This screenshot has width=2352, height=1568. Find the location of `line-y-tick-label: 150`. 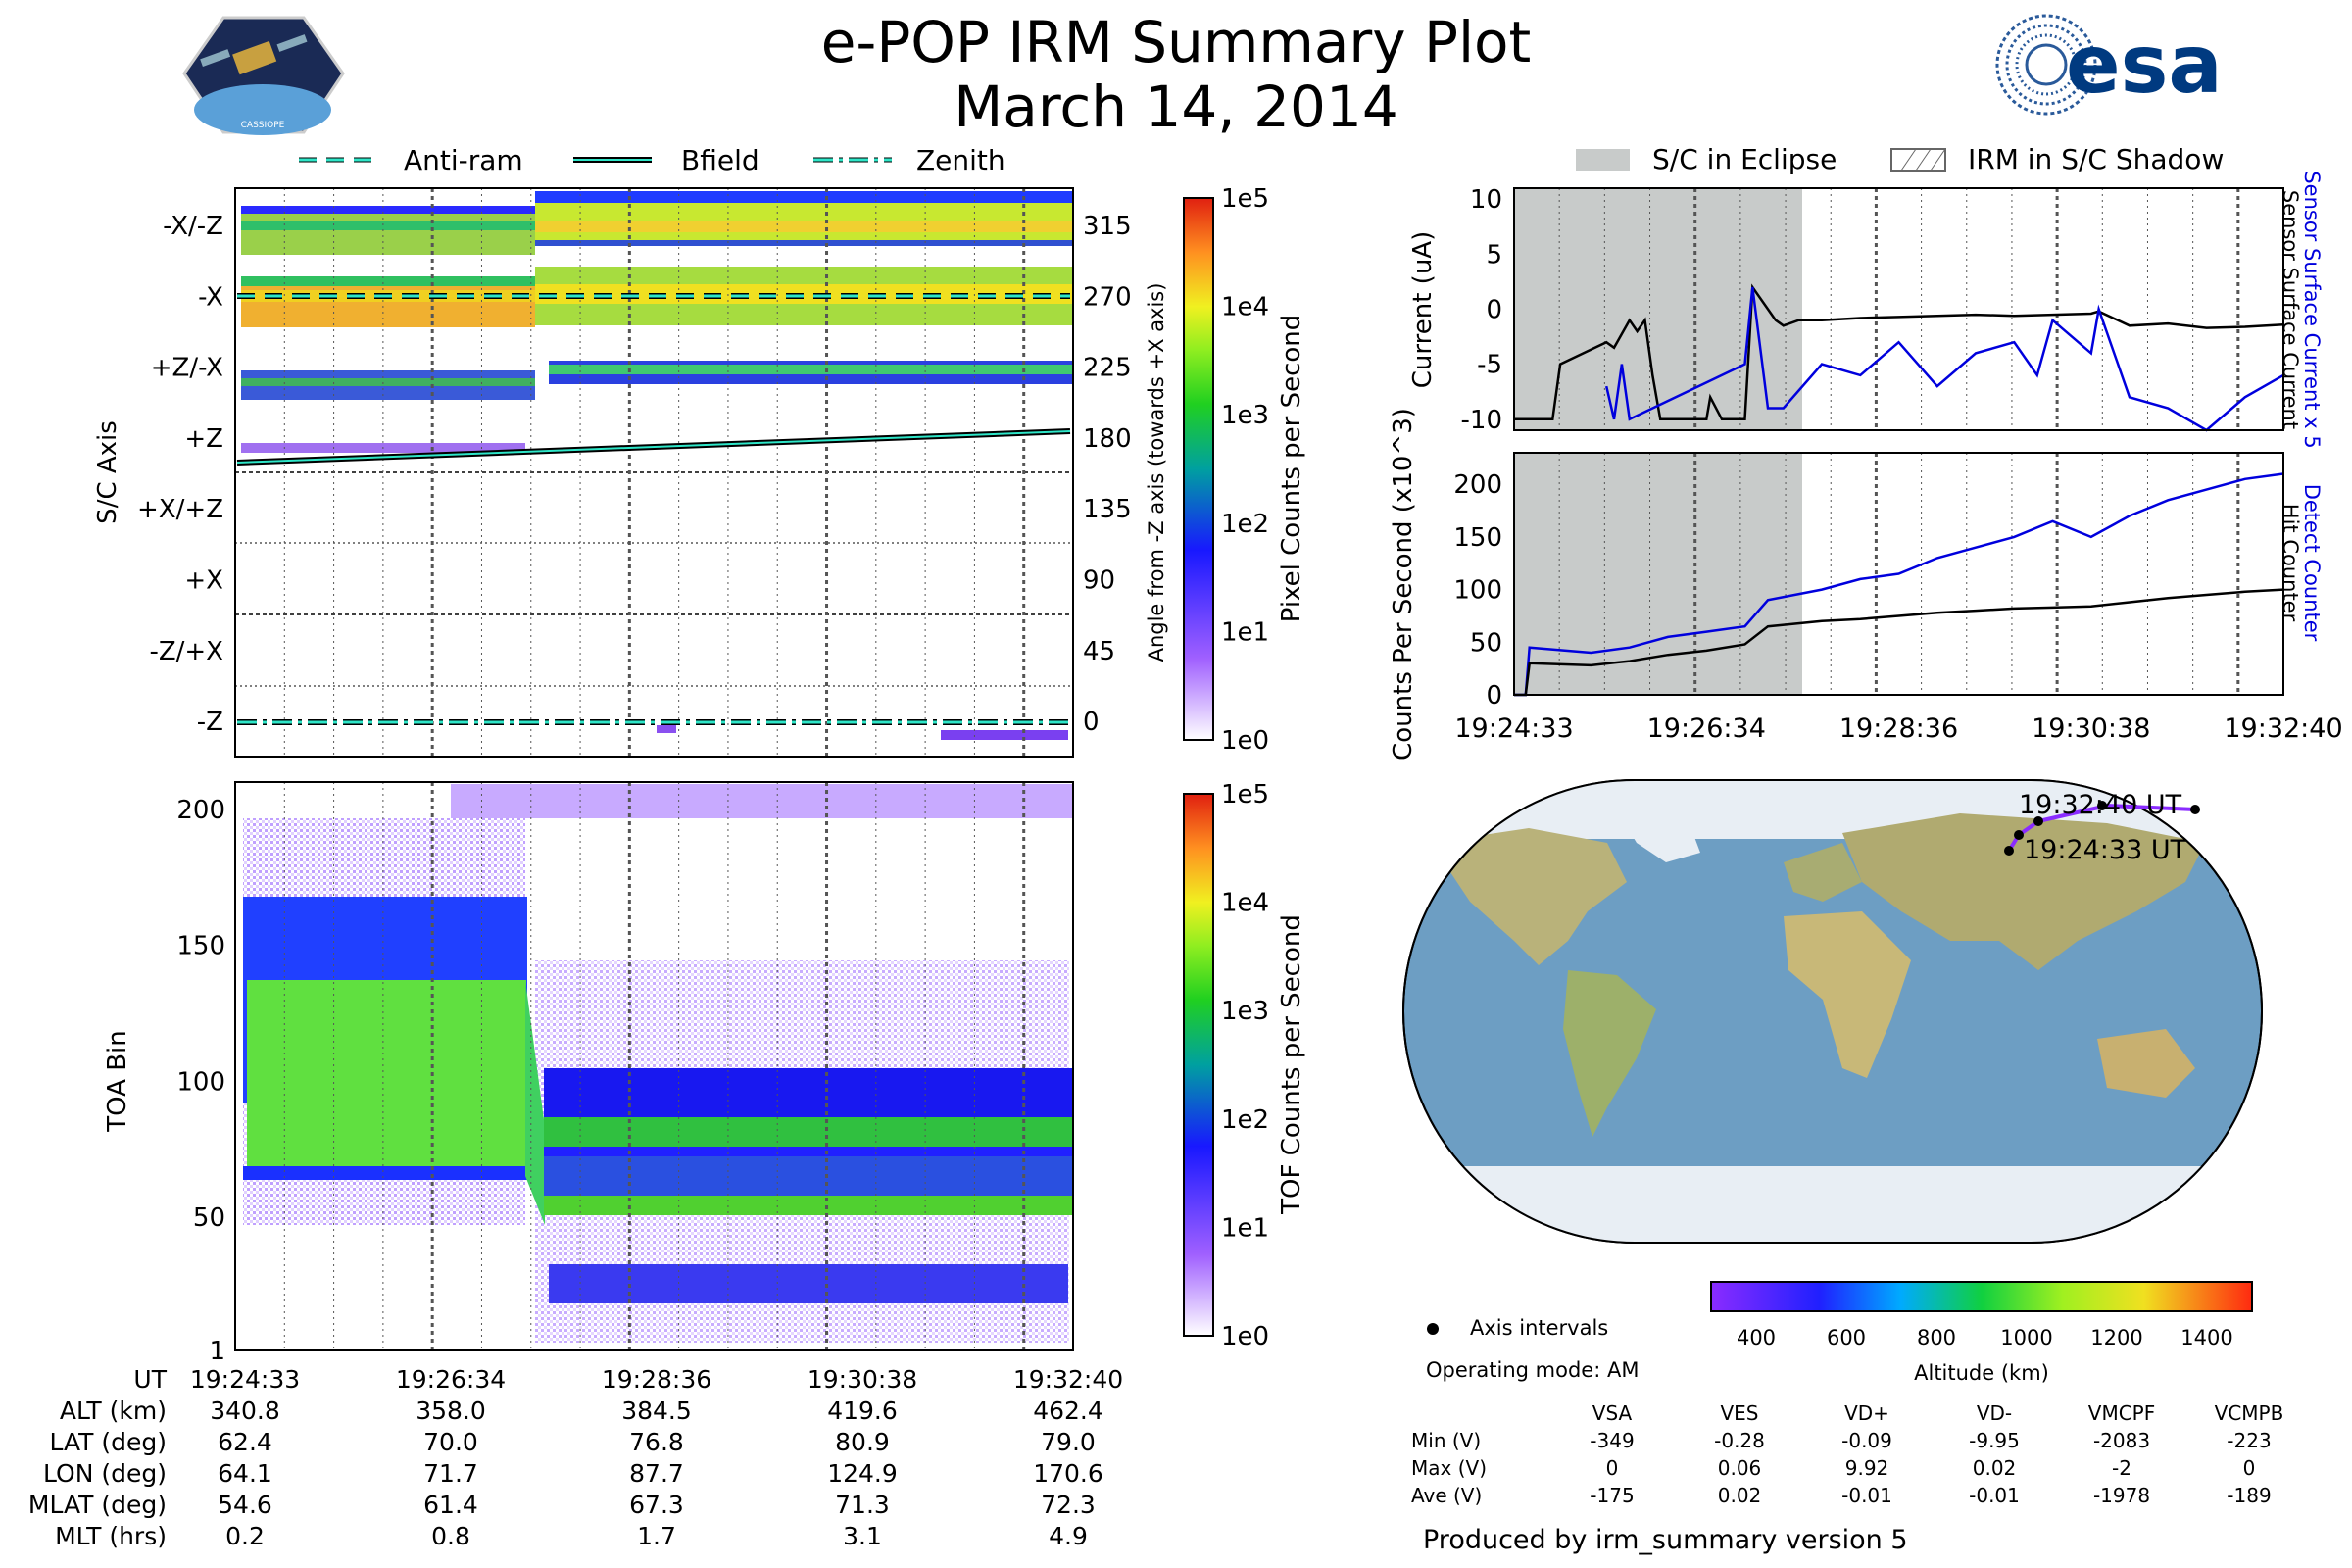

line-y-tick-label: 150 is located at coordinates (1477, 538).